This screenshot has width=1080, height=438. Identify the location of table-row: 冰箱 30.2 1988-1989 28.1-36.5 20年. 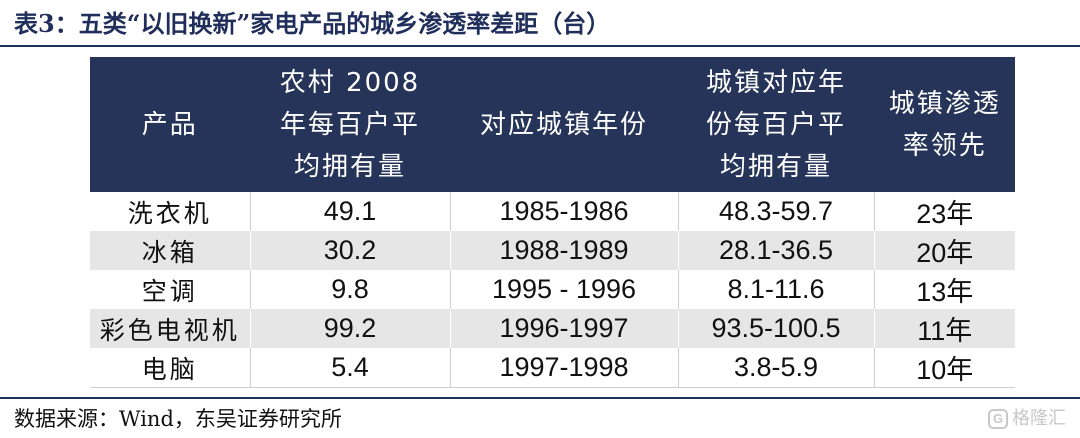
(552, 250).